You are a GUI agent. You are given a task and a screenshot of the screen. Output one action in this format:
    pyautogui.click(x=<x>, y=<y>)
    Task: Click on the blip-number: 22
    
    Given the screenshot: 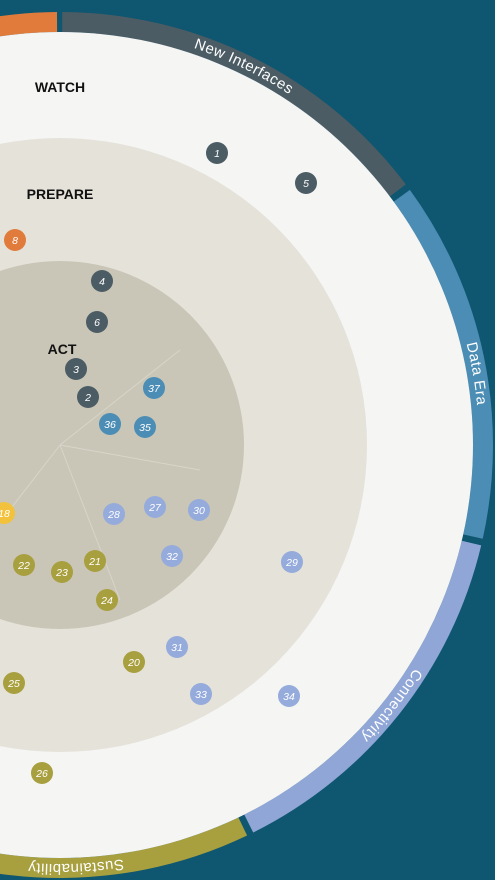 What is the action you would take?
    pyautogui.click(x=23, y=566)
    